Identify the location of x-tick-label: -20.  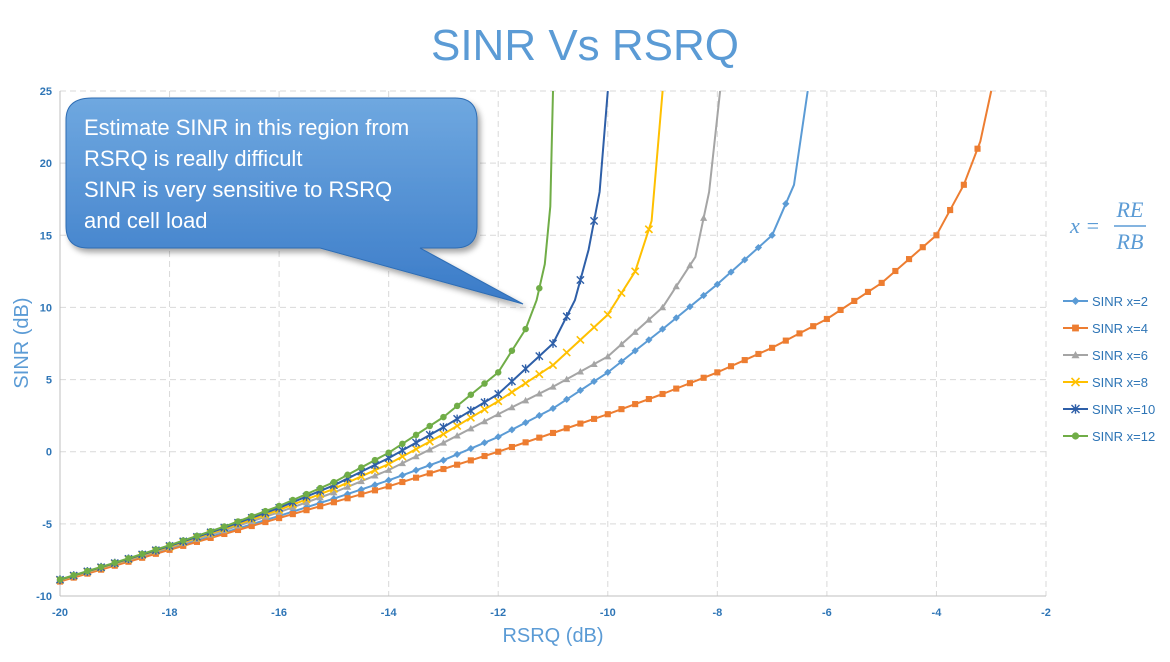
(60, 613).